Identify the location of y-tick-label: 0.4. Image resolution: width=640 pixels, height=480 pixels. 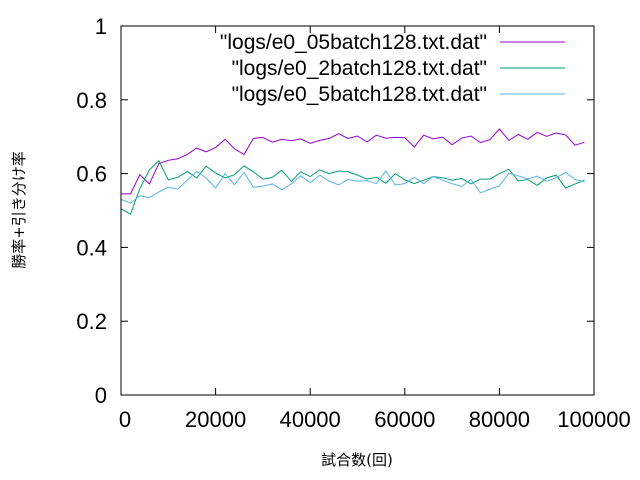
(91, 247).